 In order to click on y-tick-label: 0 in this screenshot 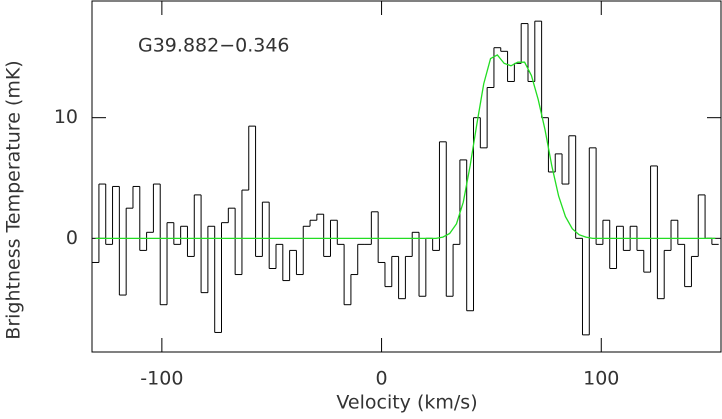, I will do `click(72, 238)`.